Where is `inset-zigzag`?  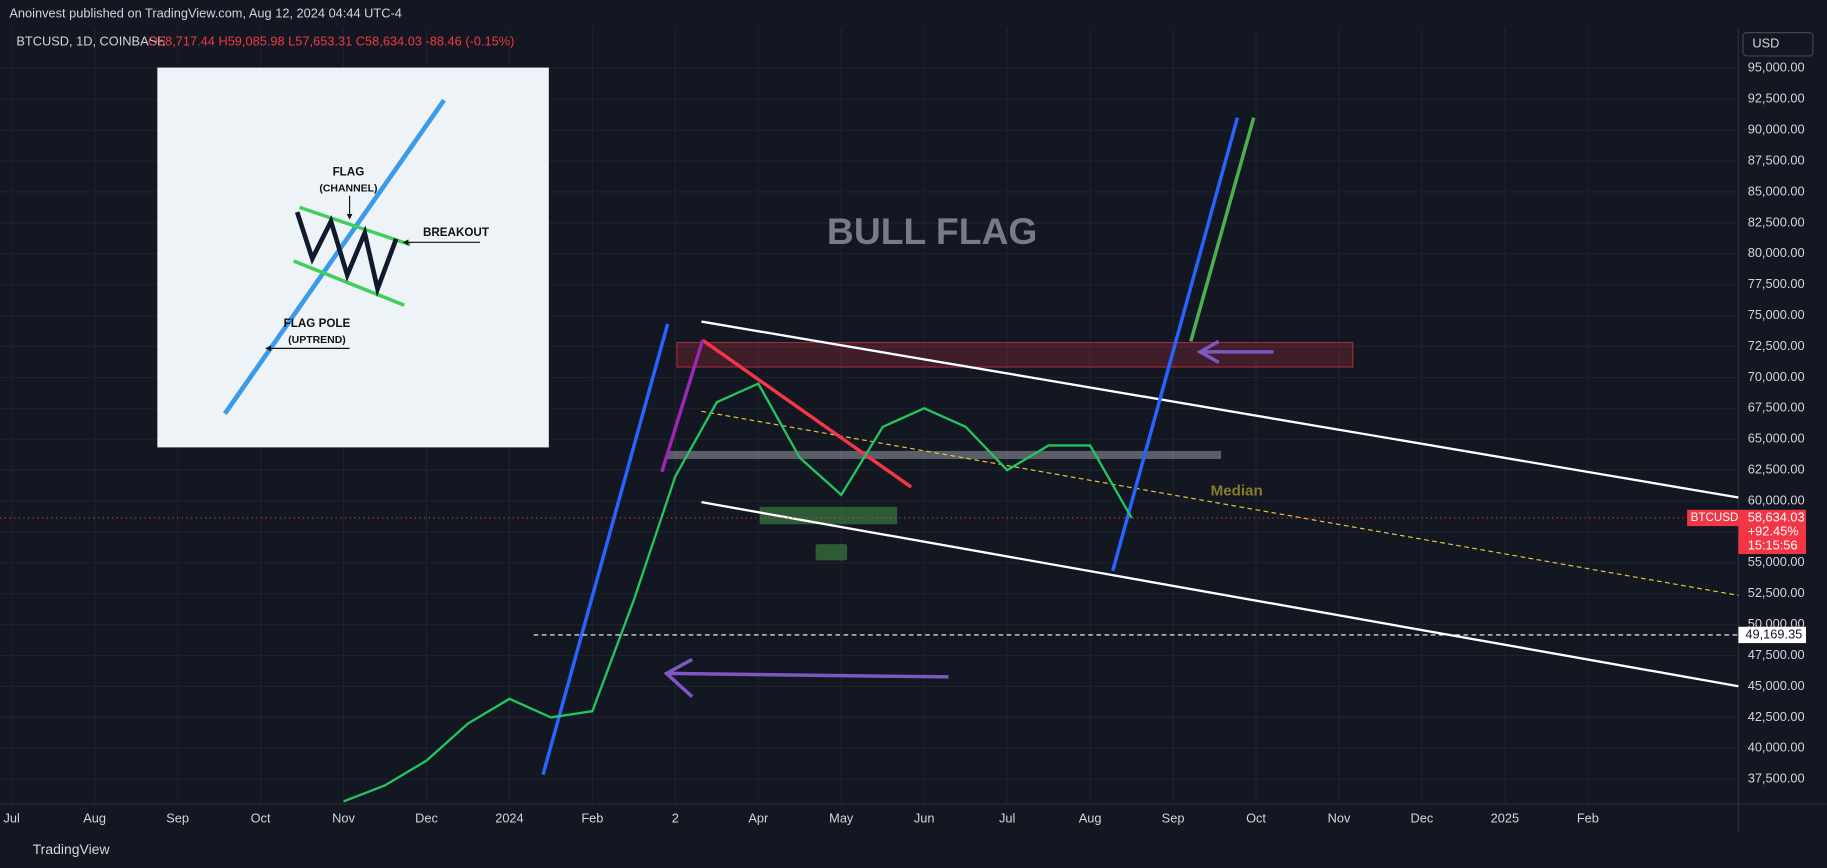
inset-zigzag is located at coordinates (346, 254).